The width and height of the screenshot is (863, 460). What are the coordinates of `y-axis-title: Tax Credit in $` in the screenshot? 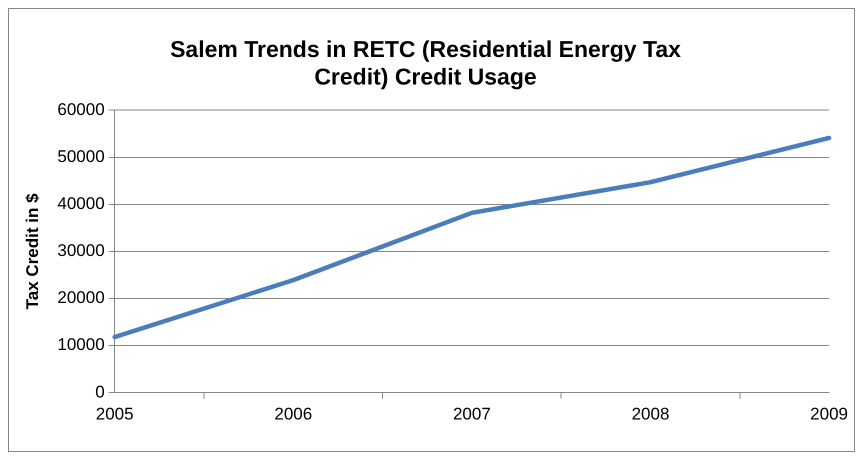 It's located at (32, 251).